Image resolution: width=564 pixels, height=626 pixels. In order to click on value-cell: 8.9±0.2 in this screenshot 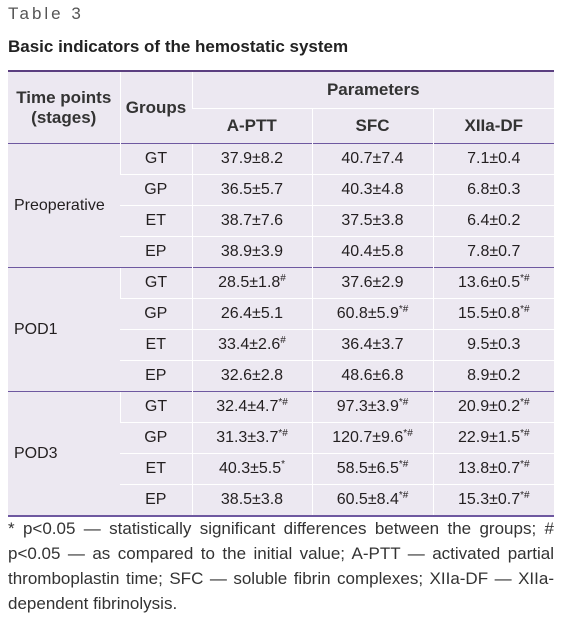, I will do `click(493, 376)`.